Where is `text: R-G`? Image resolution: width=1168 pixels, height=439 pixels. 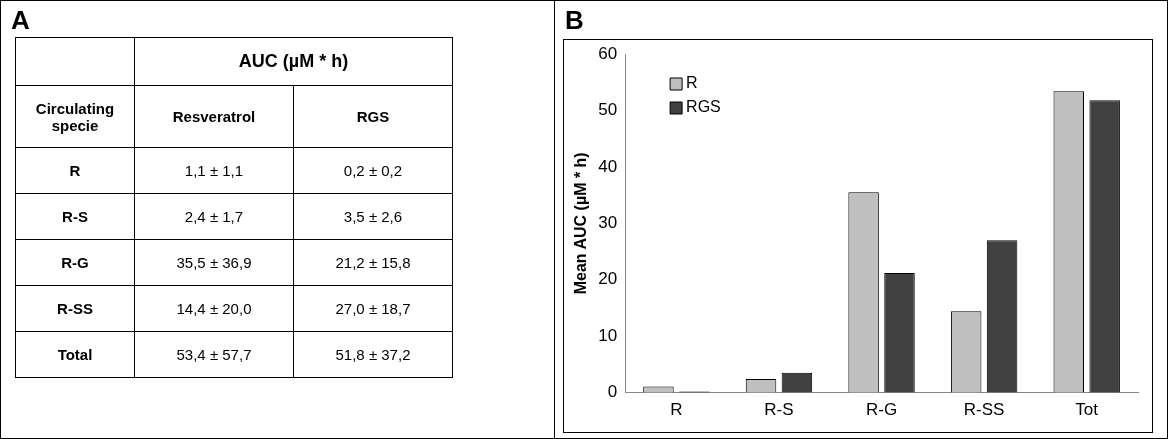 text: R-G is located at coordinates (75, 262).